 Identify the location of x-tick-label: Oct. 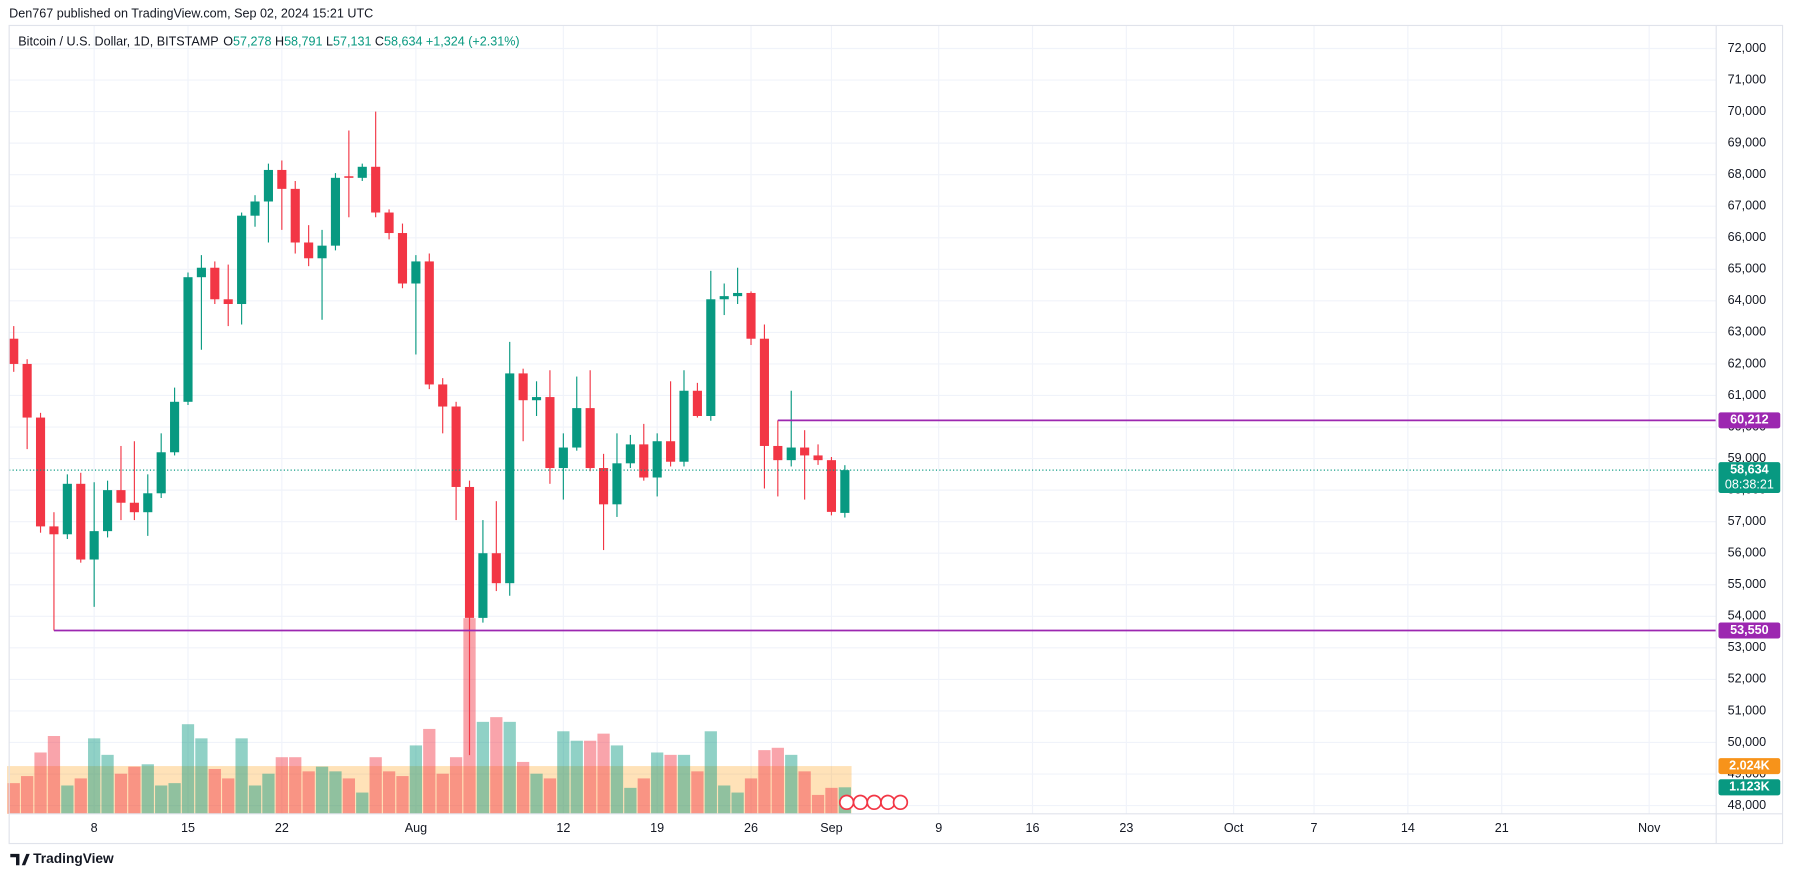
(1234, 828).